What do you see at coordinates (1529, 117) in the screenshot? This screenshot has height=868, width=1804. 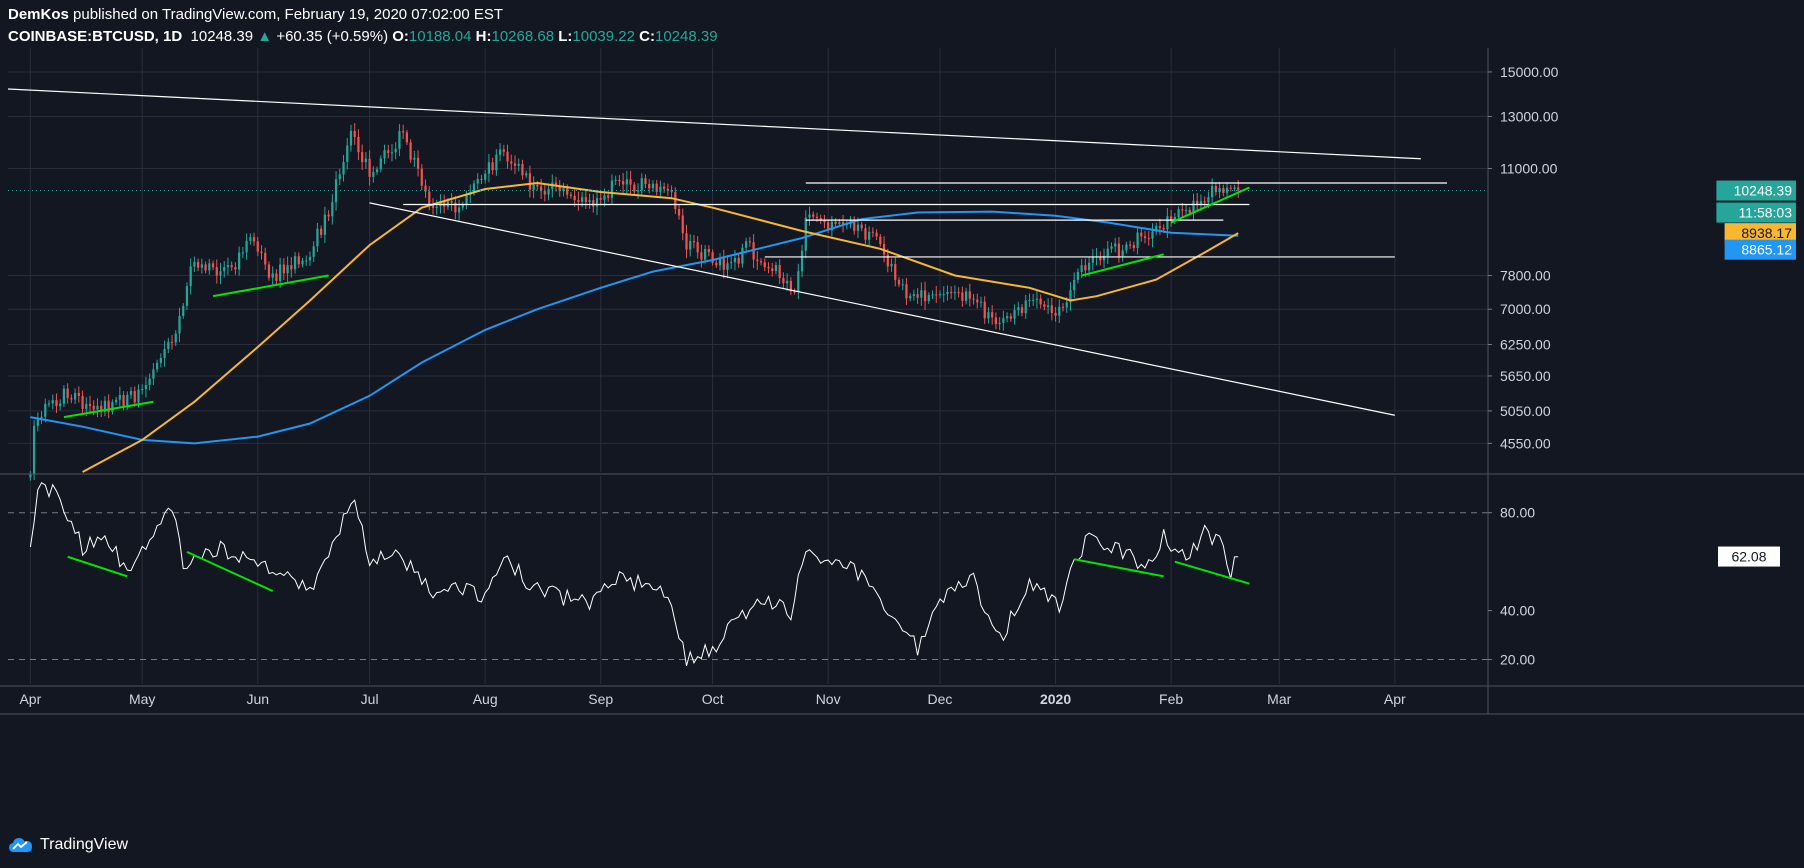 I see `y-tick-label: 13000.00` at bounding box center [1529, 117].